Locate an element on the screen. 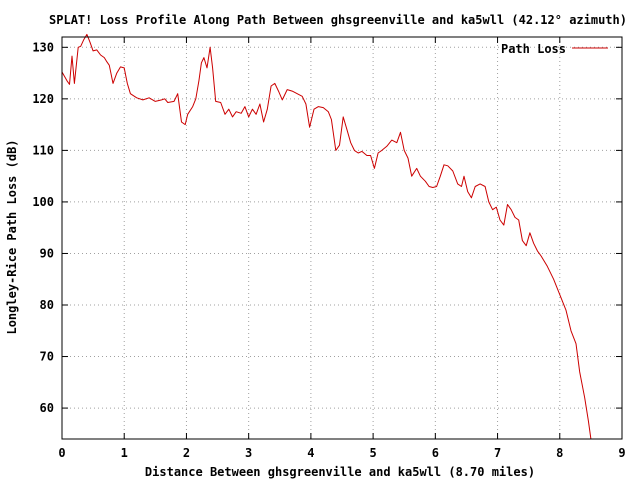 This screenshot has height=480, width=640. x-tick-label: 7 is located at coordinates (497, 453).